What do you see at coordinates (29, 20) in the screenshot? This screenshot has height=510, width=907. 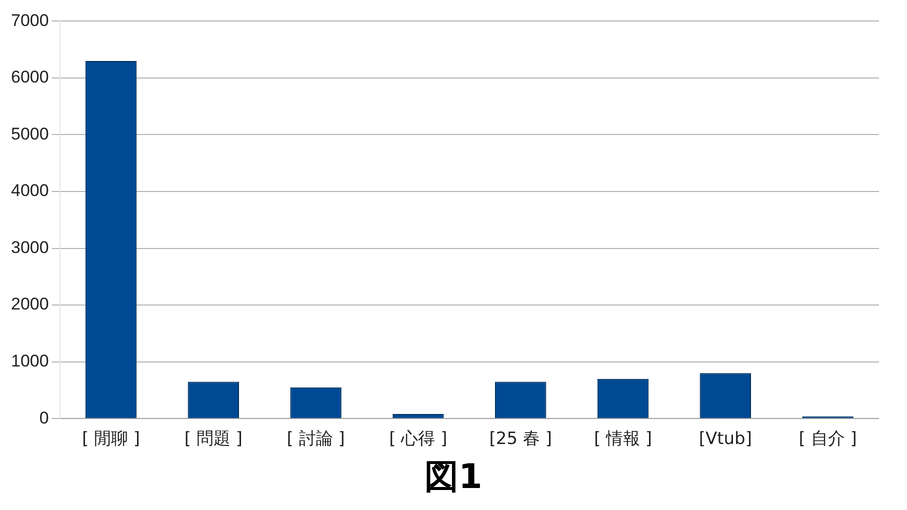 I see `y-tick-label: 7000` at bounding box center [29, 20].